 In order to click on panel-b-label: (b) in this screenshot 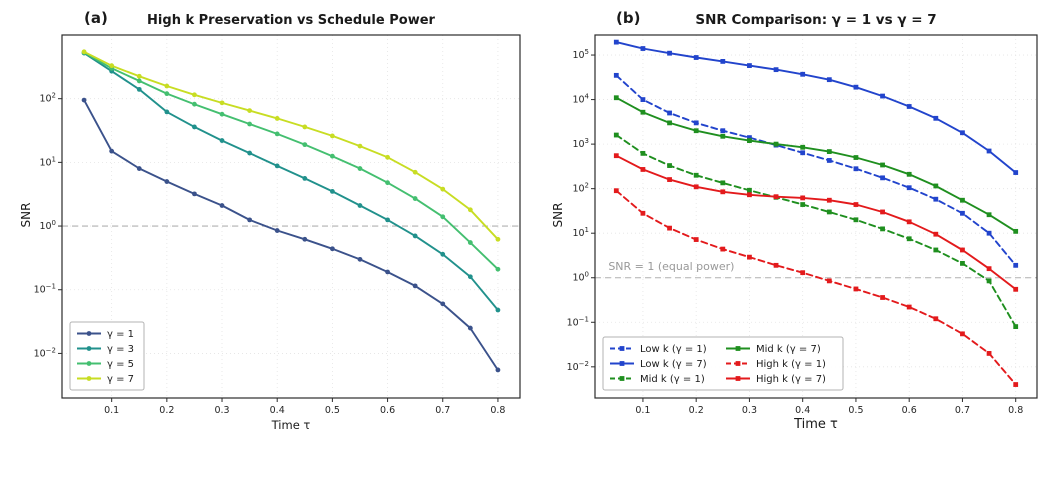, I will do `click(628, 18)`.